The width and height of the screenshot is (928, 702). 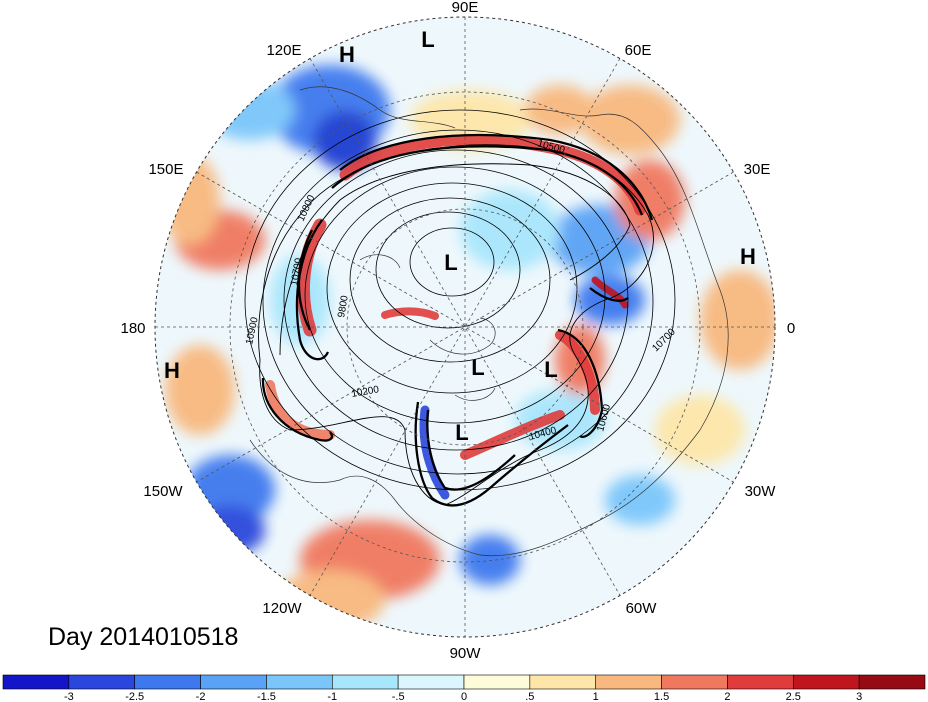 What do you see at coordinates (638, 50) in the screenshot?
I see `lon-label-60e: 60E` at bounding box center [638, 50].